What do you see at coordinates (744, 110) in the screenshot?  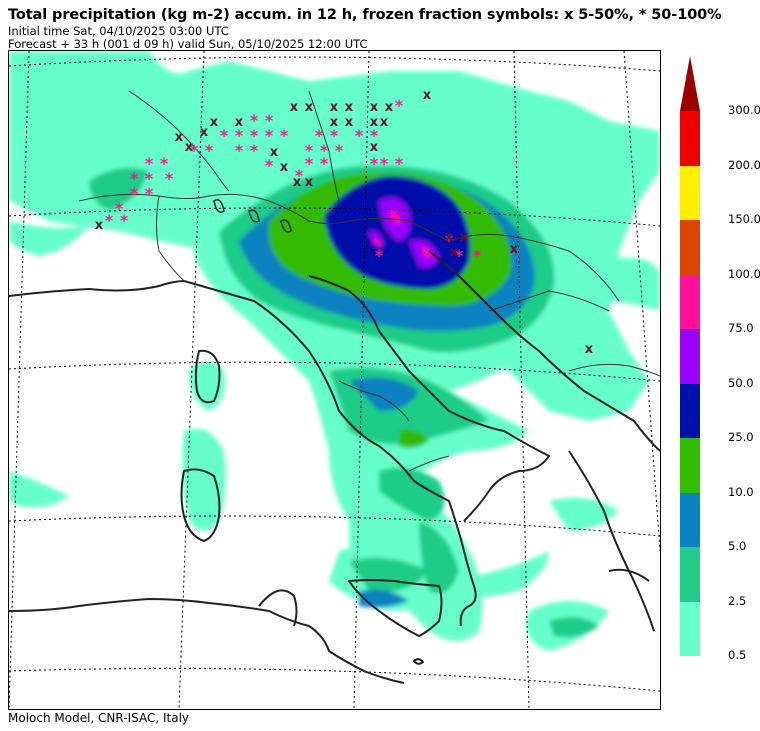 I see `colorbar-tick-label: 300.0` at bounding box center [744, 110].